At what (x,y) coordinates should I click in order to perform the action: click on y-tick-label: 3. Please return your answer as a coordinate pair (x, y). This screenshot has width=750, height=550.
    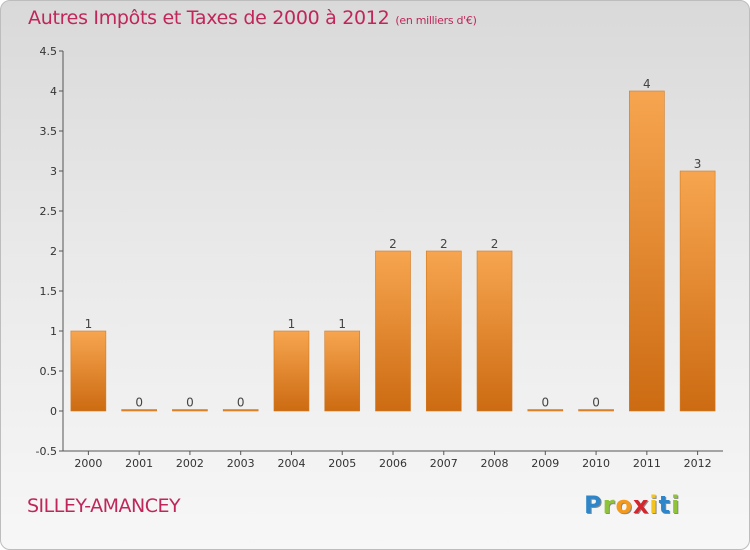
    Looking at the image, I should click on (53, 171).